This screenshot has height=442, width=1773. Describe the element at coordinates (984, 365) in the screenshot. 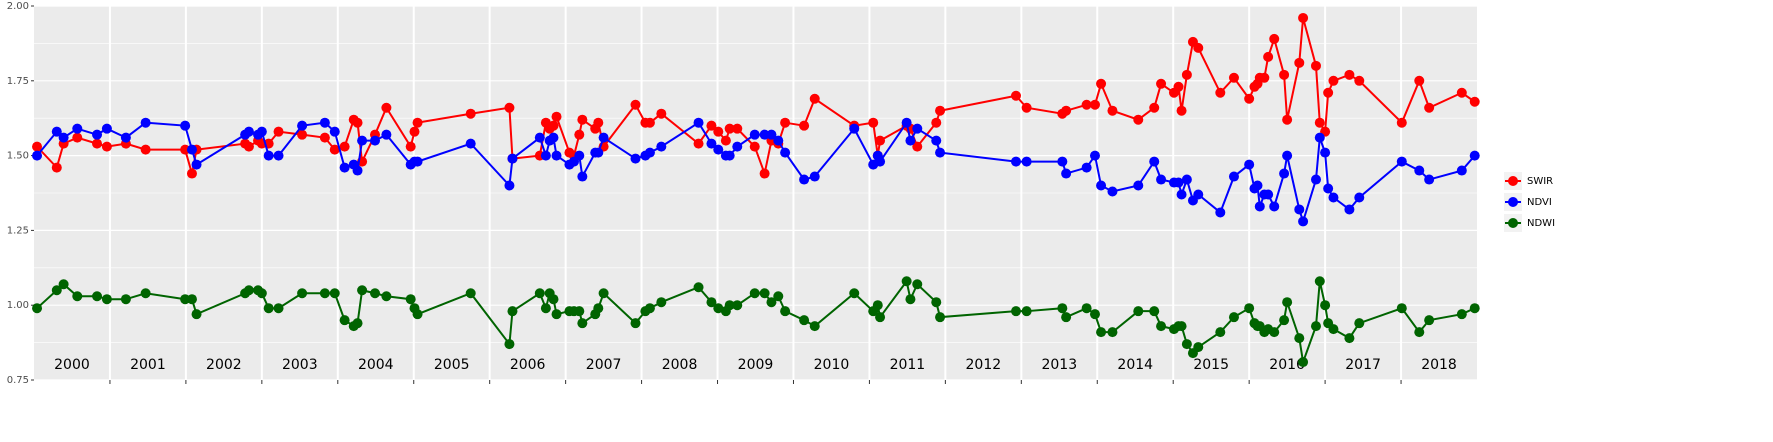

I see `year-label: 2012` at that location.